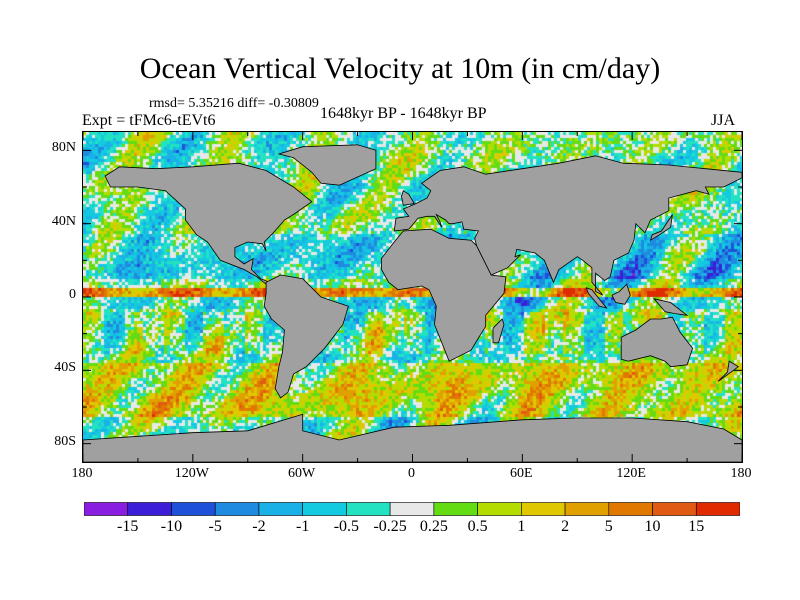 Image resolution: width=800 pixels, height=600 pixels. What do you see at coordinates (477, 526) in the screenshot?
I see `colorbar-label: 0.5` at bounding box center [477, 526].